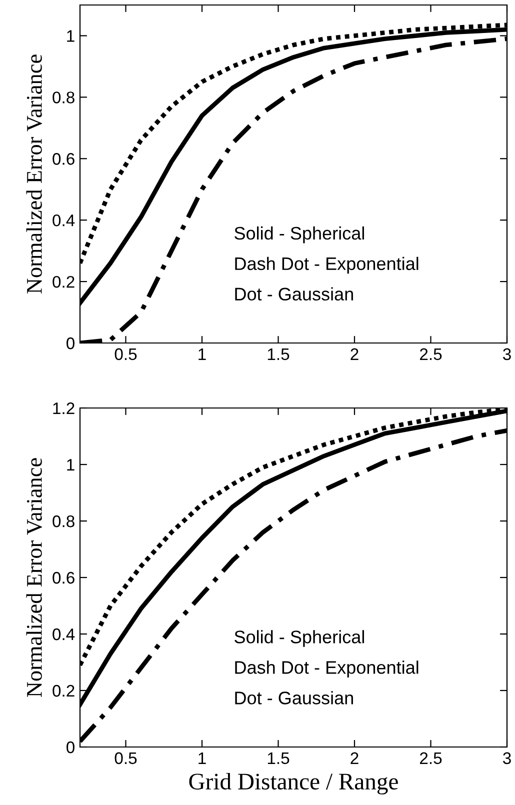 The width and height of the screenshot is (515, 805). What do you see at coordinates (63, 408) in the screenshot?
I see `y-tick-label: 1.2` at bounding box center [63, 408].